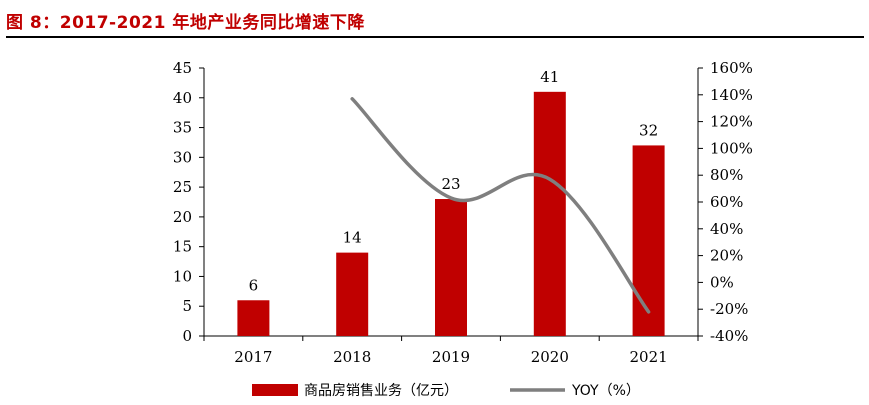 The height and width of the screenshot is (405, 869). What do you see at coordinates (187, 306) in the screenshot?
I see `left-tick-label: 5` at bounding box center [187, 306].